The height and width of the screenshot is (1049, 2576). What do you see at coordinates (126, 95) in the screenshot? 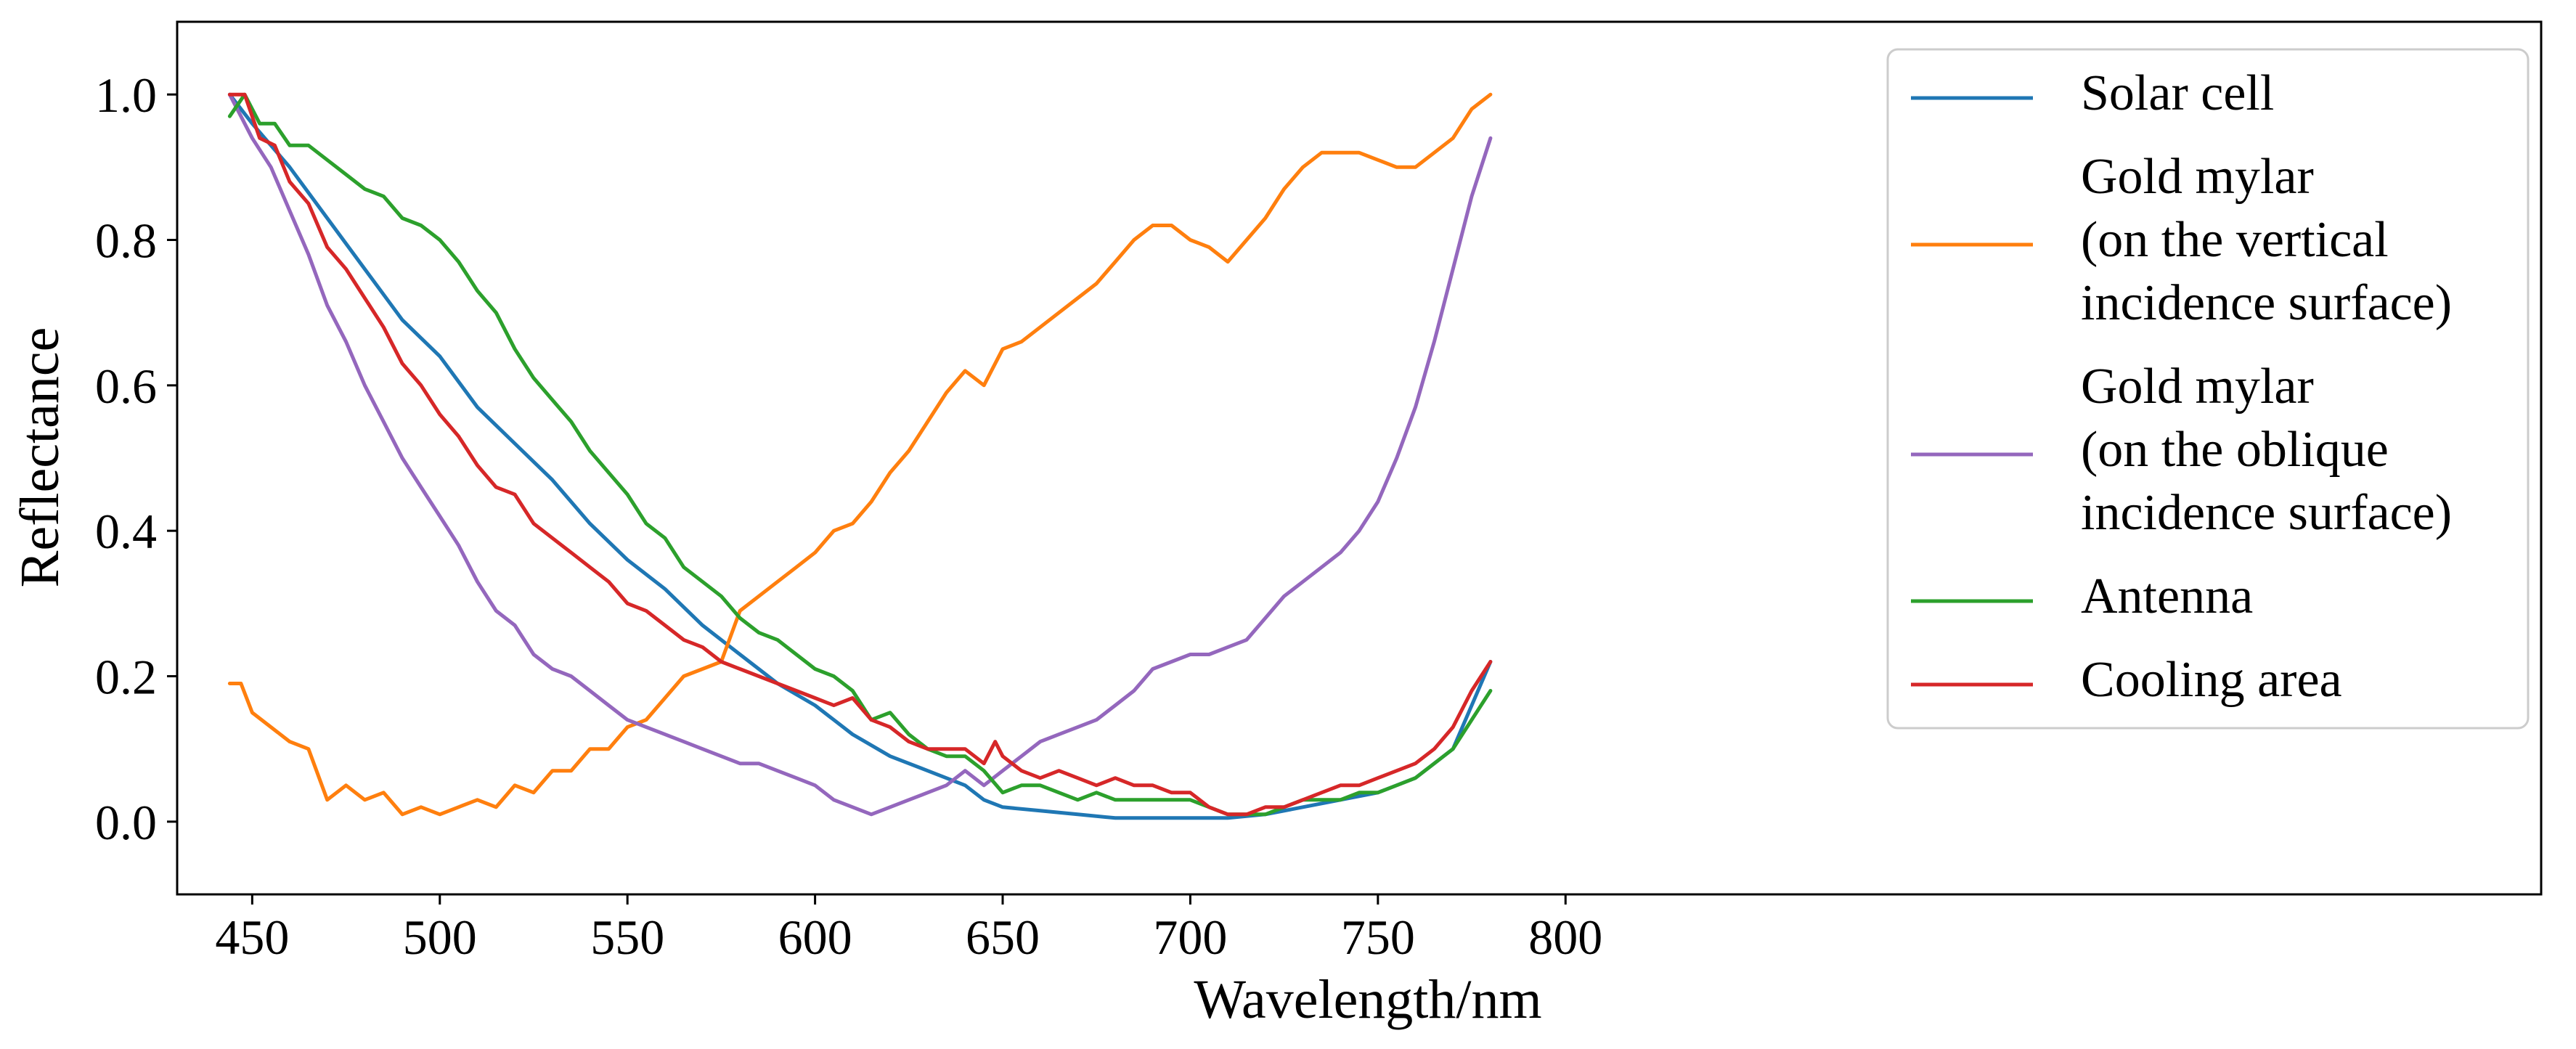
I see `y-tick-label: 1.0` at bounding box center [126, 95].